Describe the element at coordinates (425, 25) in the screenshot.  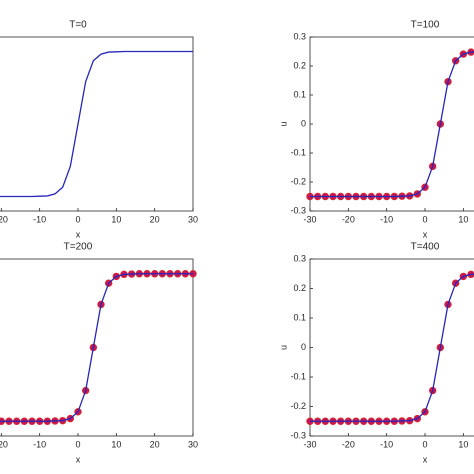
I see `chart-title: T=100` at that location.